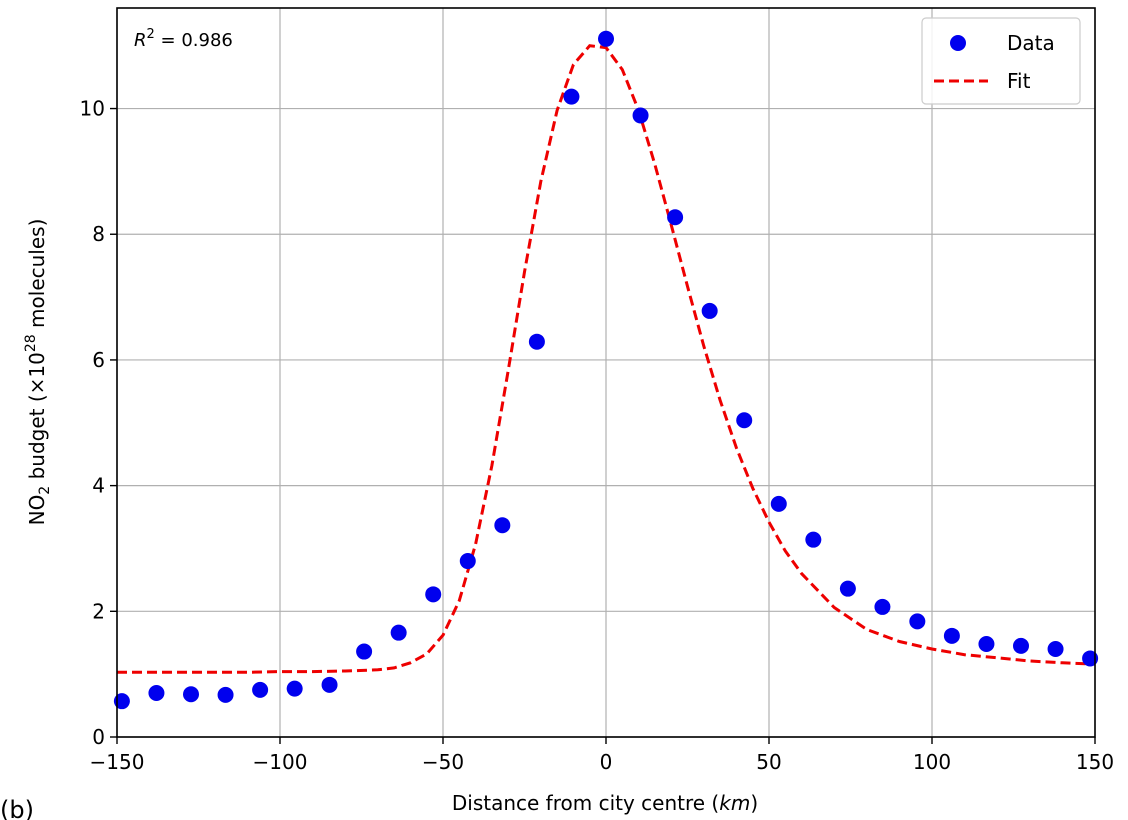 This screenshot has height=820, width=1128. I want to click on x-tick-label: −50, so click(443, 762).